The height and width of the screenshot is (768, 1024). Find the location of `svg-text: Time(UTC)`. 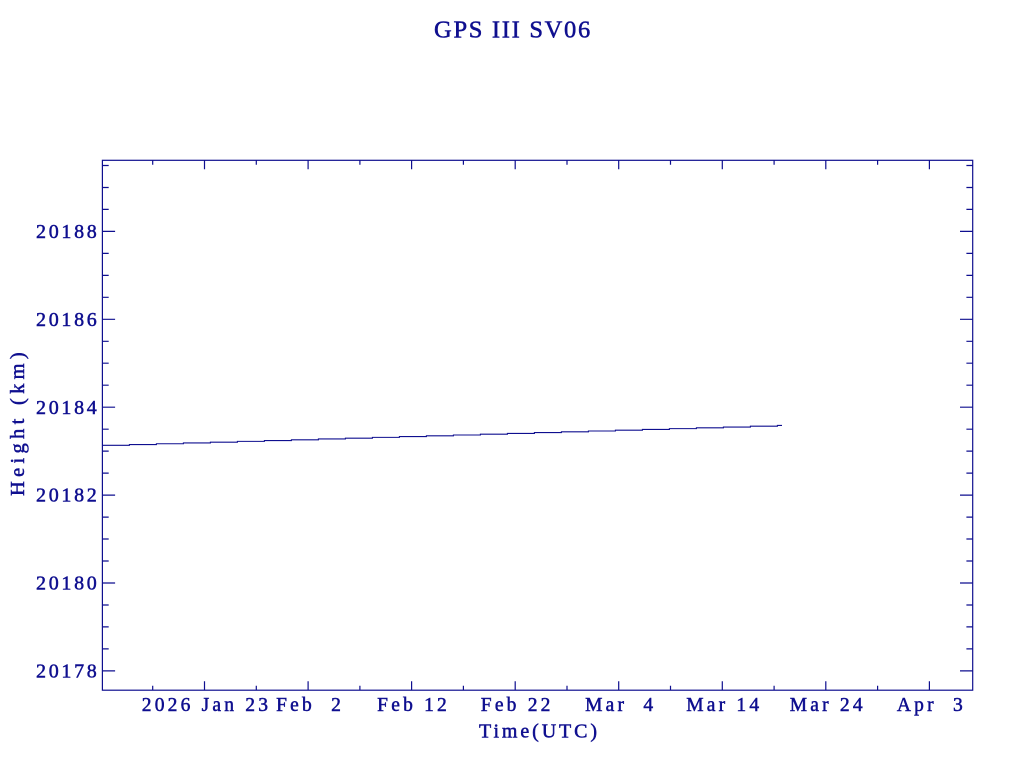

svg-text: Time(UTC) is located at coordinates (539, 732).